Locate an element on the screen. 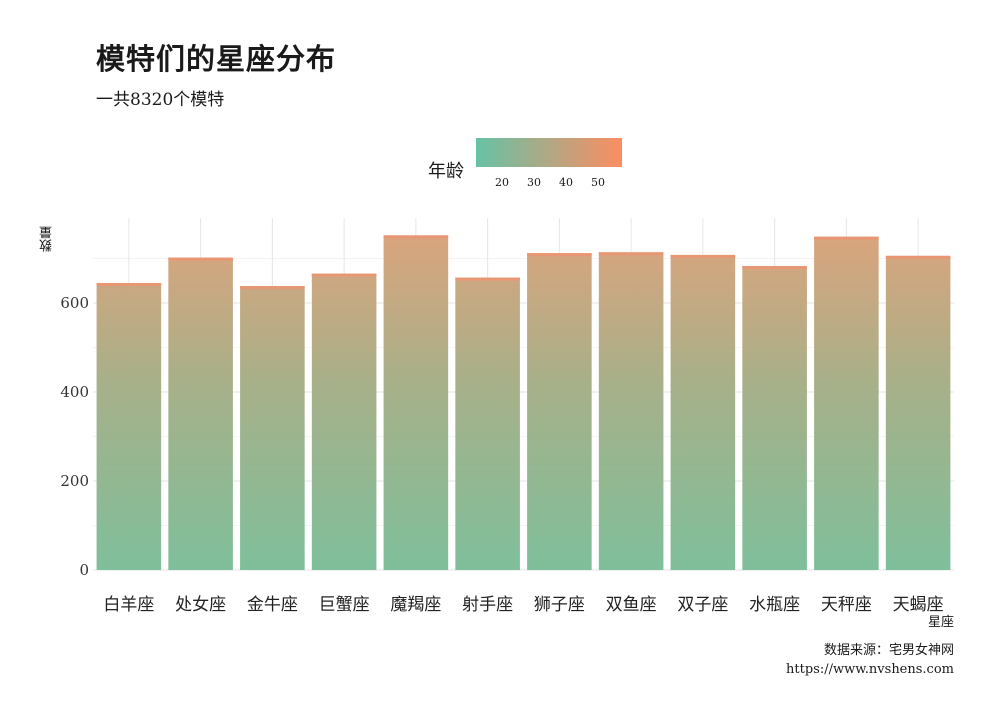  x-tick-label: 魔羯座 is located at coordinates (415, 605).